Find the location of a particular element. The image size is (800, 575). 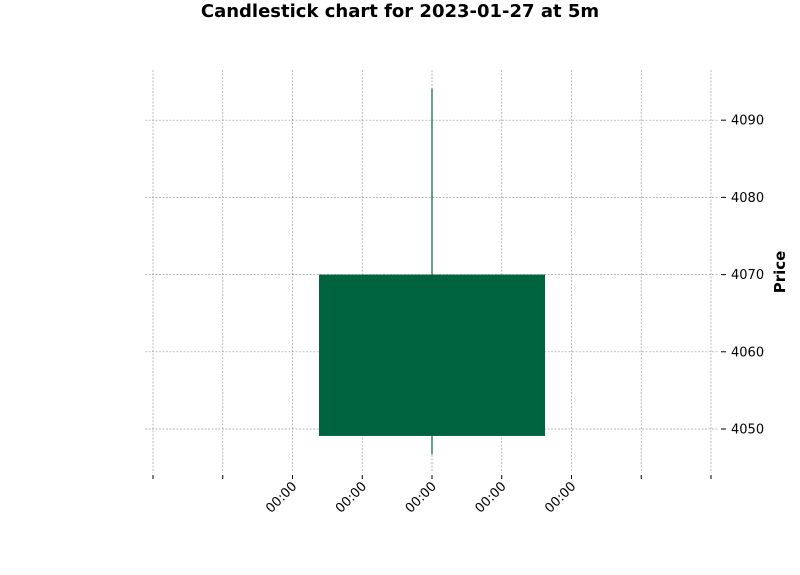

chart-title: Candlestick chart for 2023-01-27 at 5m is located at coordinates (400, 11).